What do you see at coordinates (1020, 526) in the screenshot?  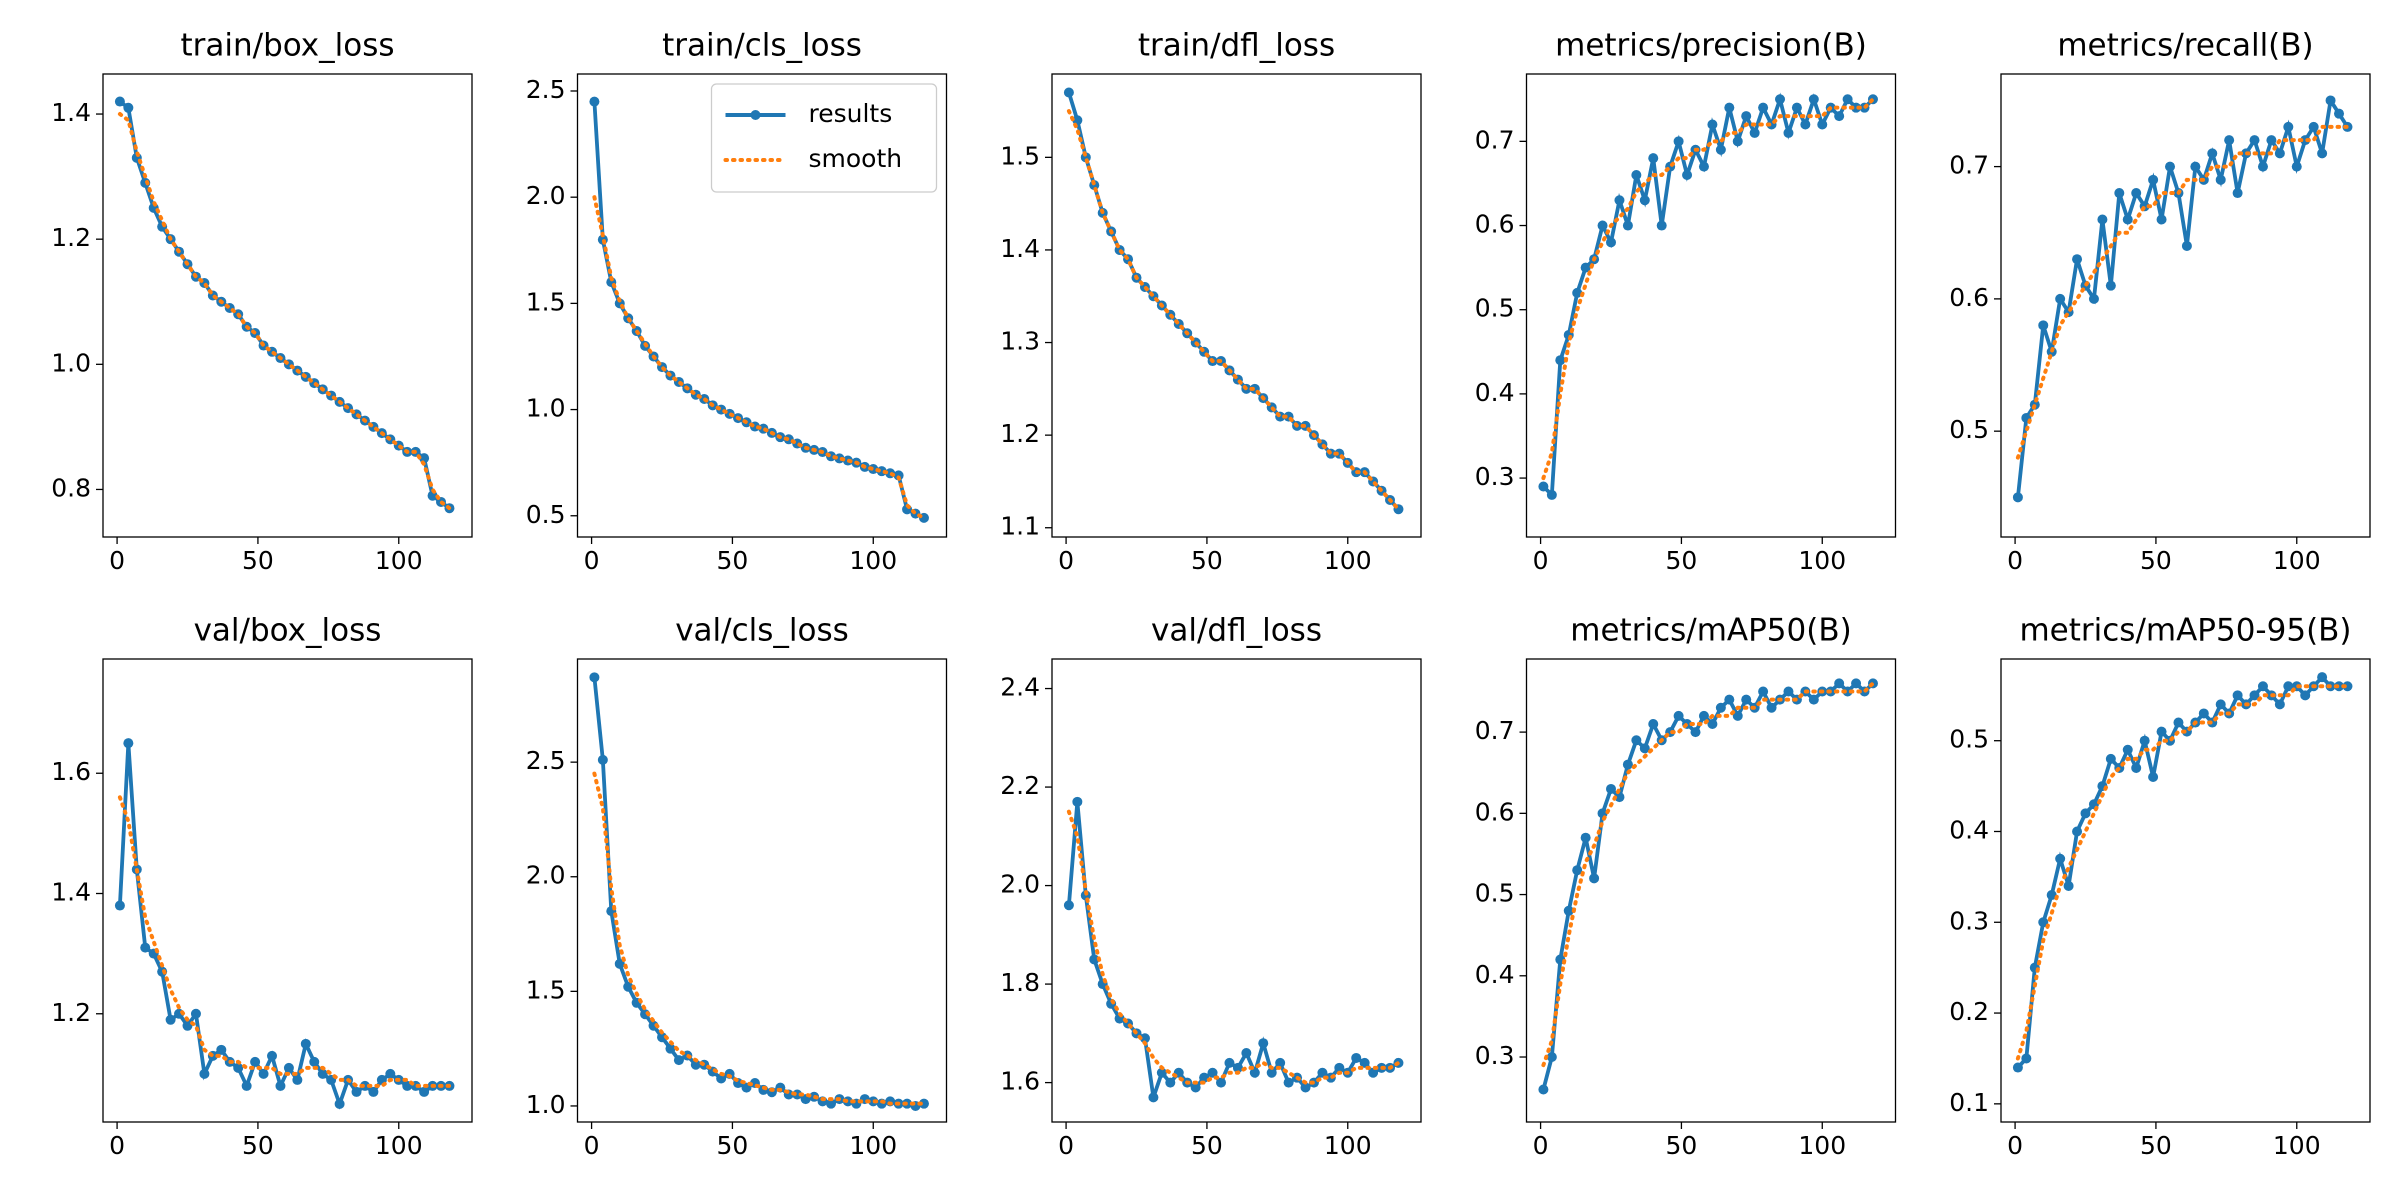 I see `y-tick-label: 1.1` at bounding box center [1020, 526].